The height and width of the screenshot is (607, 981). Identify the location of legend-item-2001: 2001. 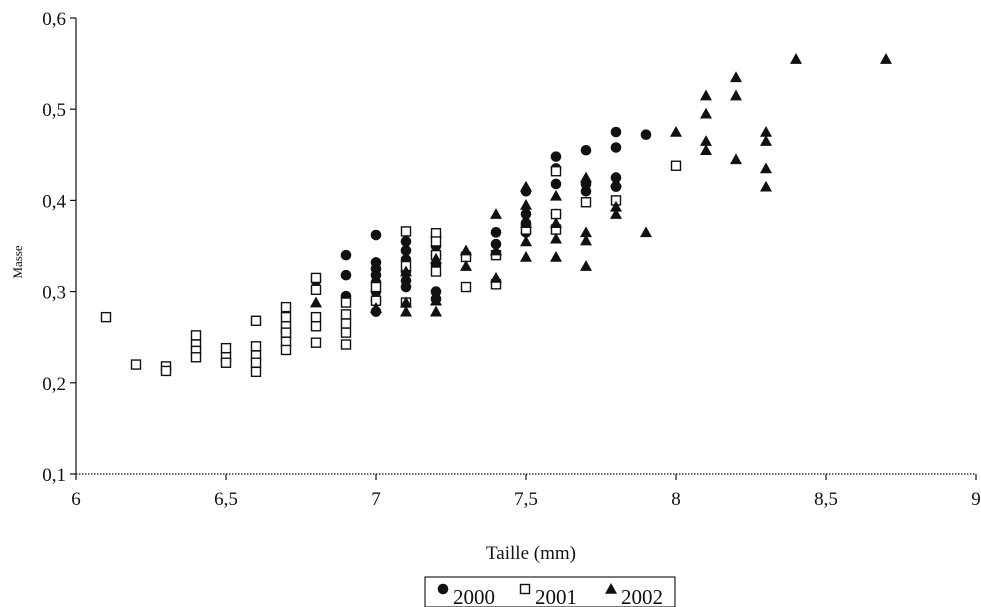
(548, 595).